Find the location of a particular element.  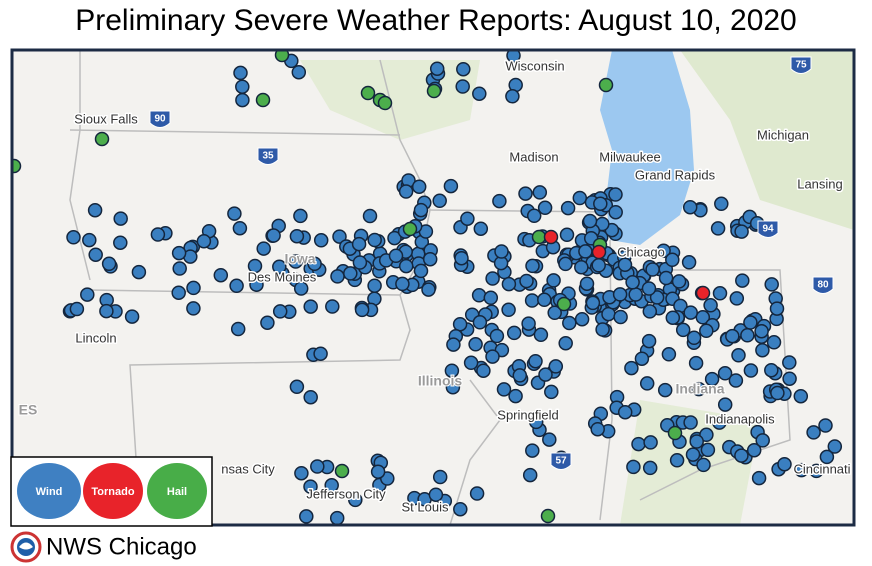

lake-michigan is located at coordinates (647, 147).